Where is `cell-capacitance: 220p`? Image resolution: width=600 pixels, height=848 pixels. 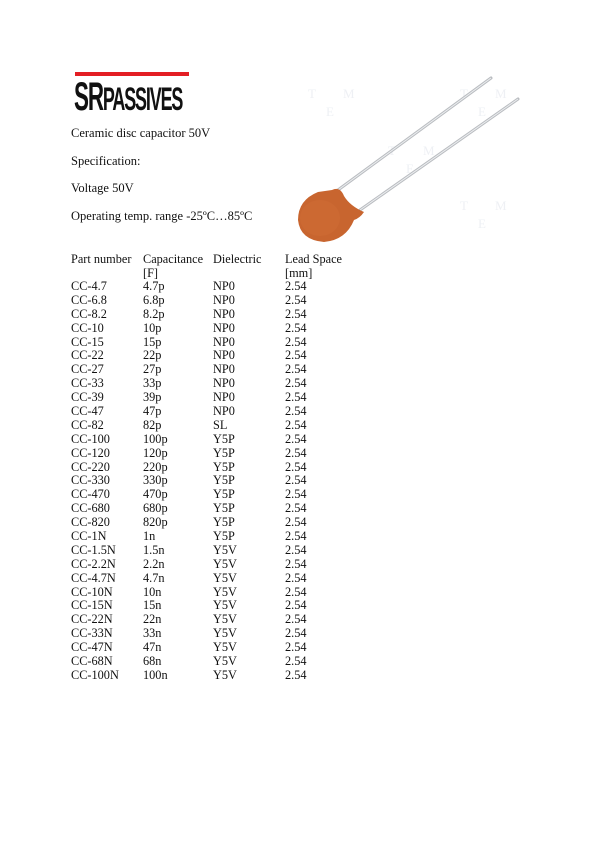 cell-capacitance: 220p is located at coordinates (155, 466).